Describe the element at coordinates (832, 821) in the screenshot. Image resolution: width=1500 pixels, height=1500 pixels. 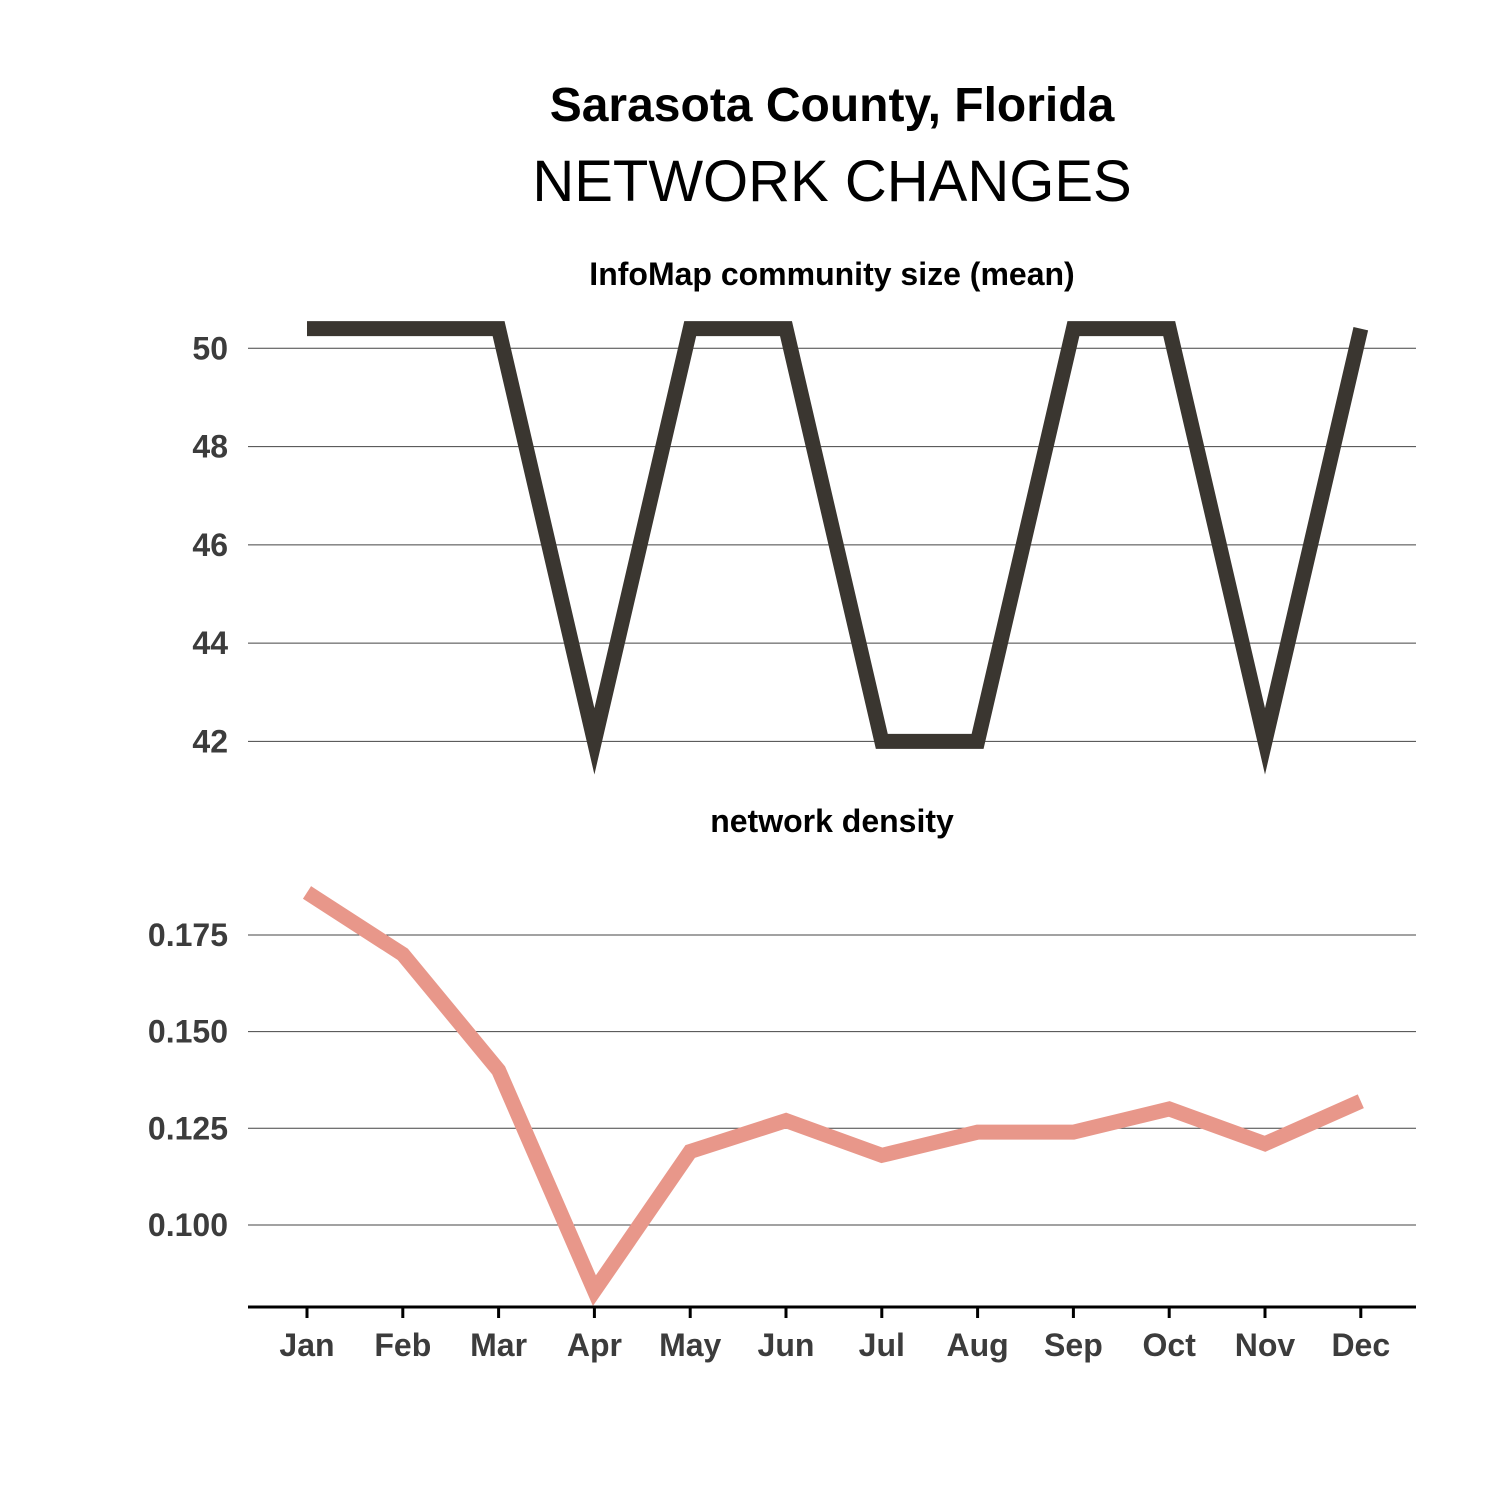
I see `panel-title-network-density: network density` at that location.